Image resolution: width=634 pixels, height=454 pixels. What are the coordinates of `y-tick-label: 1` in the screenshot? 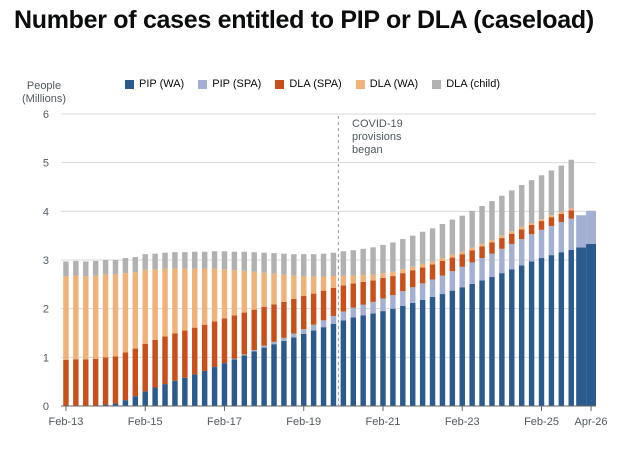 It's located at (46, 358).